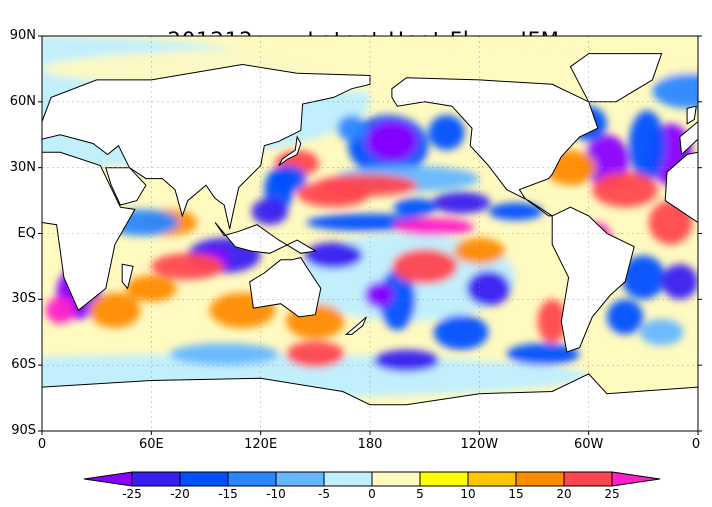 The width and height of the screenshot is (712, 507). Describe the element at coordinates (26, 233) in the screenshot. I see `latitude-label: EQ` at that location.